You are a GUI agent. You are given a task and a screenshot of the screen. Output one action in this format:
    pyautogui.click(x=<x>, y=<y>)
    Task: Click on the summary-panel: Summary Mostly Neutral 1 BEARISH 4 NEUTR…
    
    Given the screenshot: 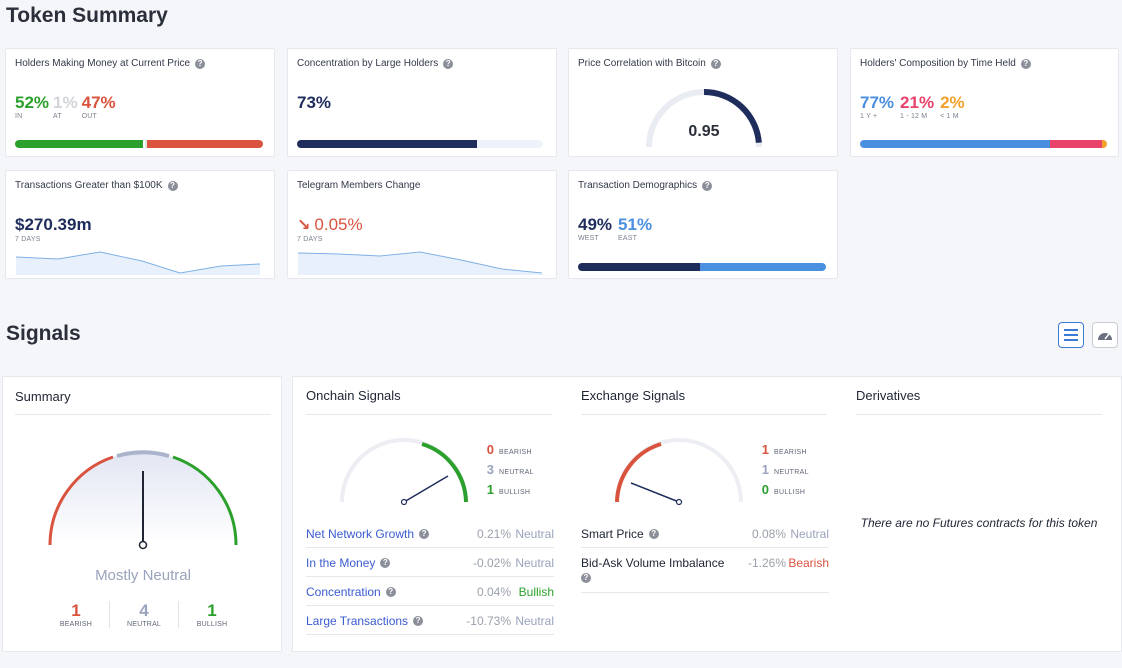 What is the action you would take?
    pyautogui.click(x=142, y=514)
    